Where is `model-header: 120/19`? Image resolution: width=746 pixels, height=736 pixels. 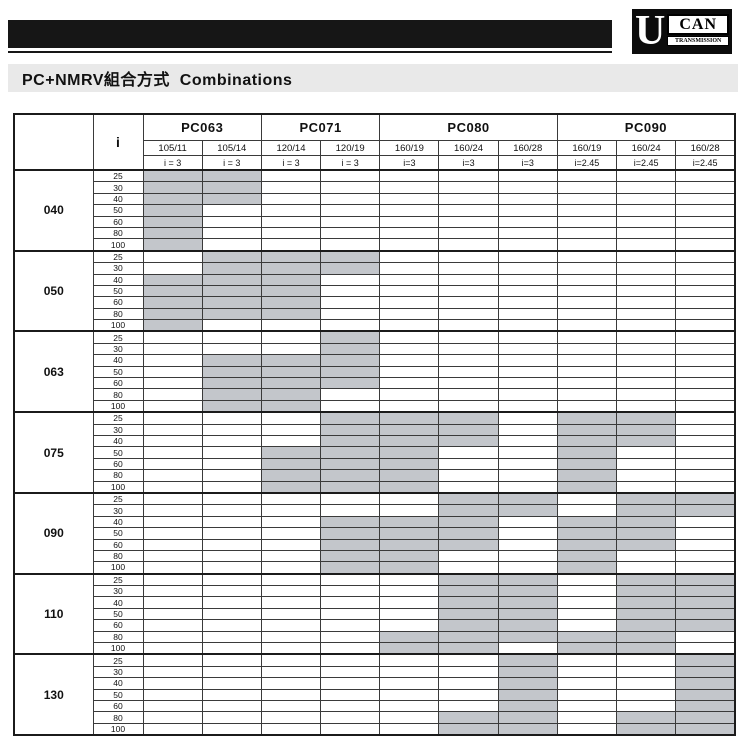
model-header: 120/19 is located at coordinates (350, 148).